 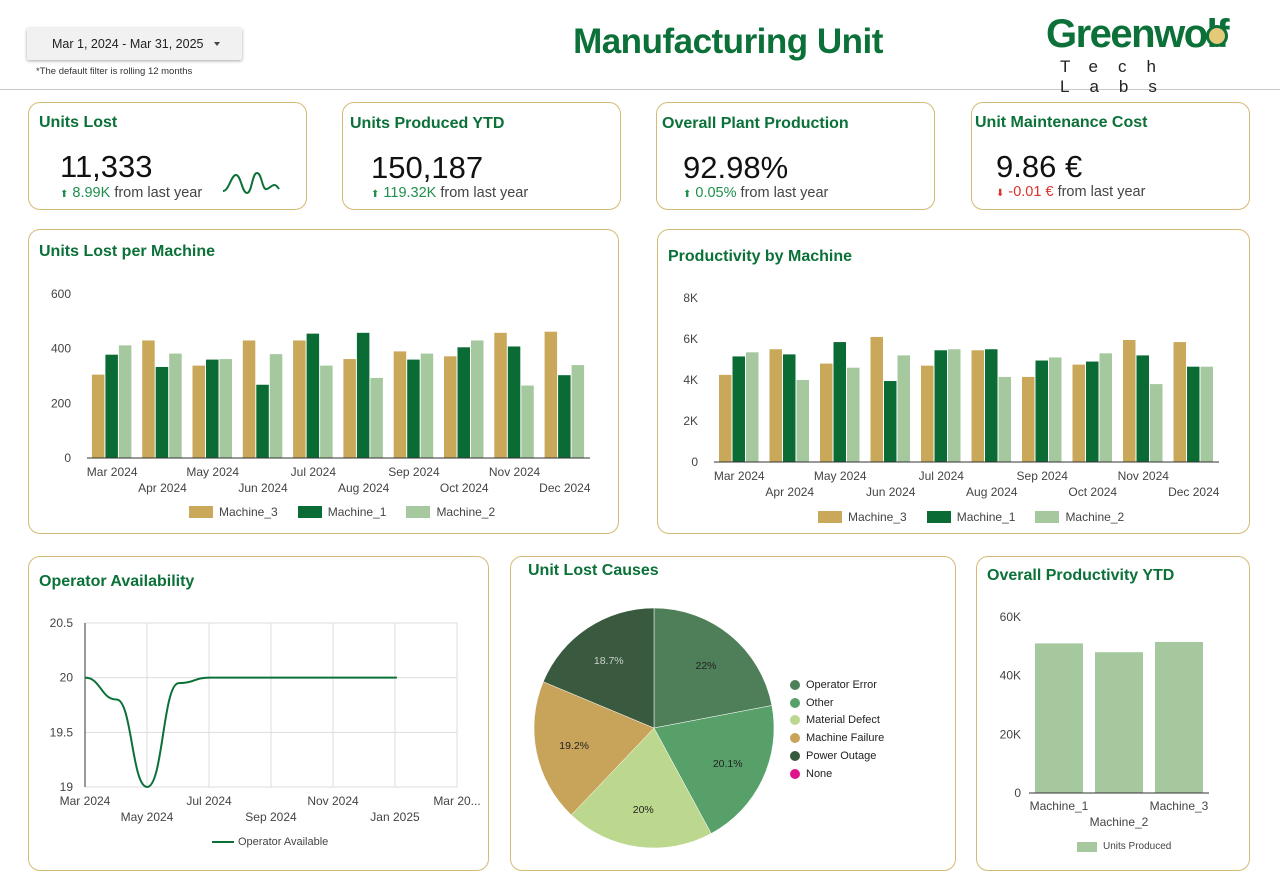 What do you see at coordinates (427, 167) in the screenshot?
I see `kpi-value: 150,187` at bounding box center [427, 167].